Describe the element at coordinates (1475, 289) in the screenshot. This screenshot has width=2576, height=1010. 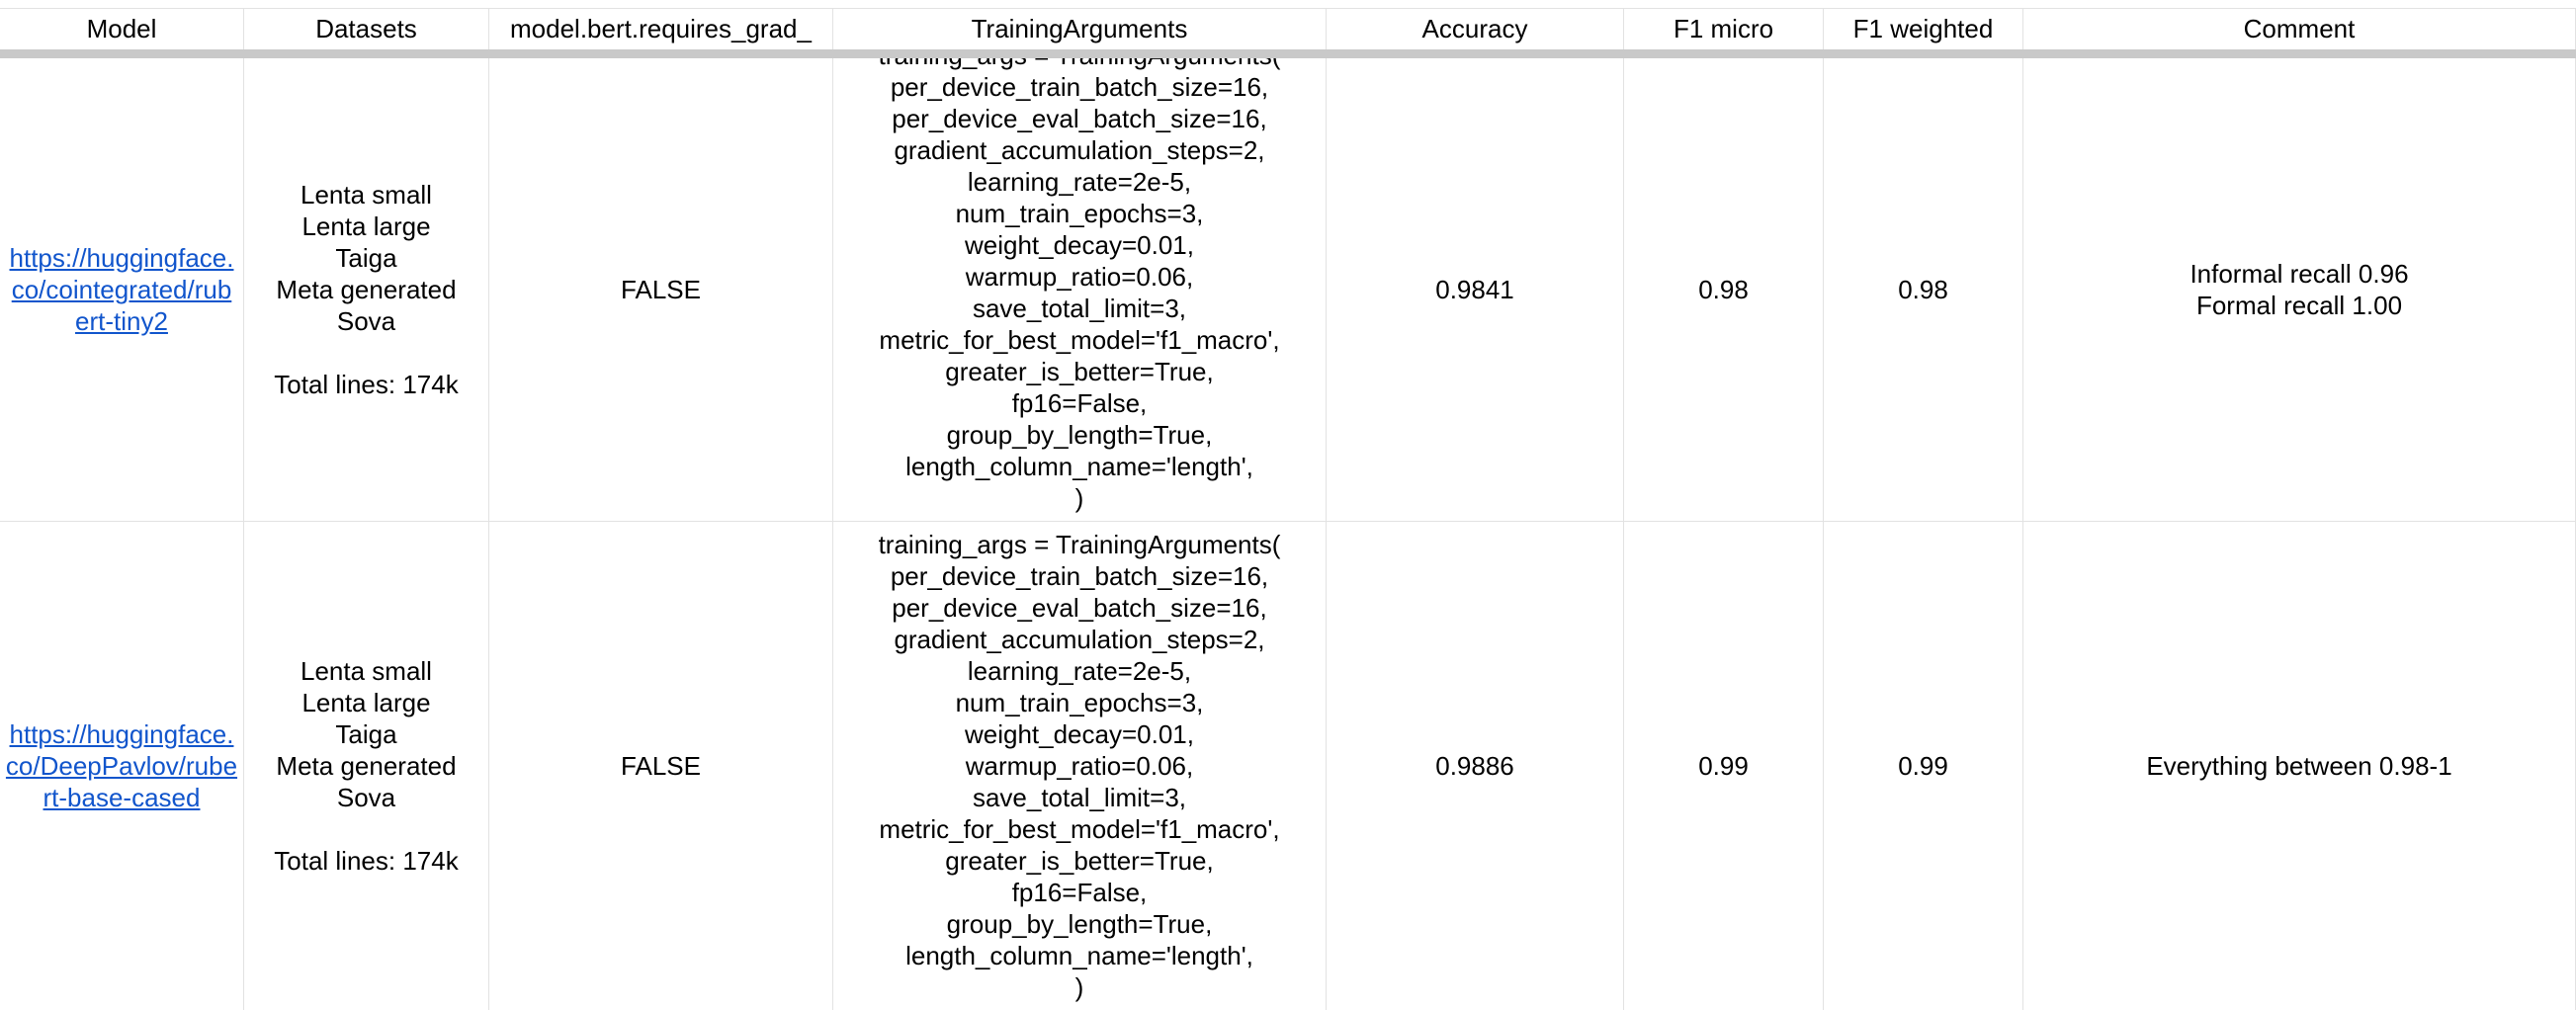
I see `accuracy-cell: 0.9841` at that location.